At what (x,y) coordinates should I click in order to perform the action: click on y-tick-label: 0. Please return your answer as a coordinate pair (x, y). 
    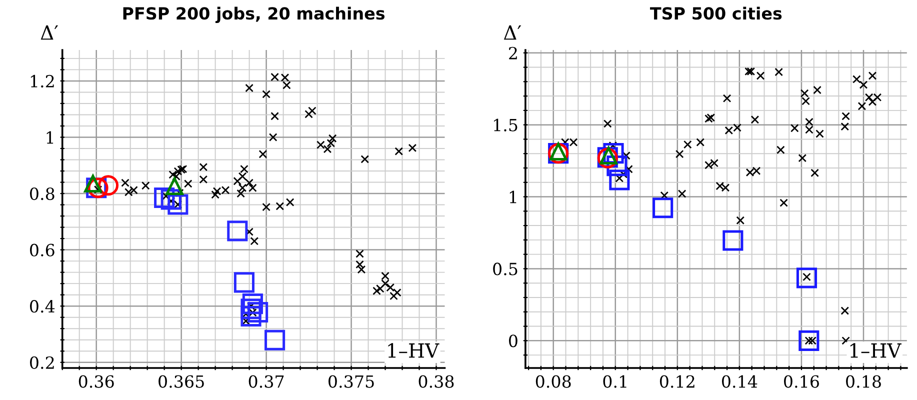
    Looking at the image, I should click on (513, 341).